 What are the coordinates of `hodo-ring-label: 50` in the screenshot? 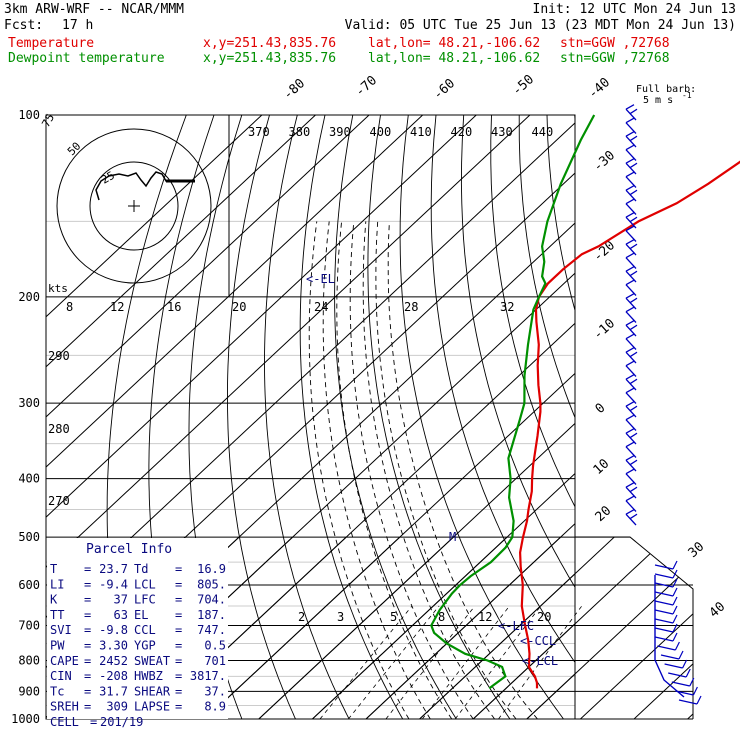 It's located at (74, 149).